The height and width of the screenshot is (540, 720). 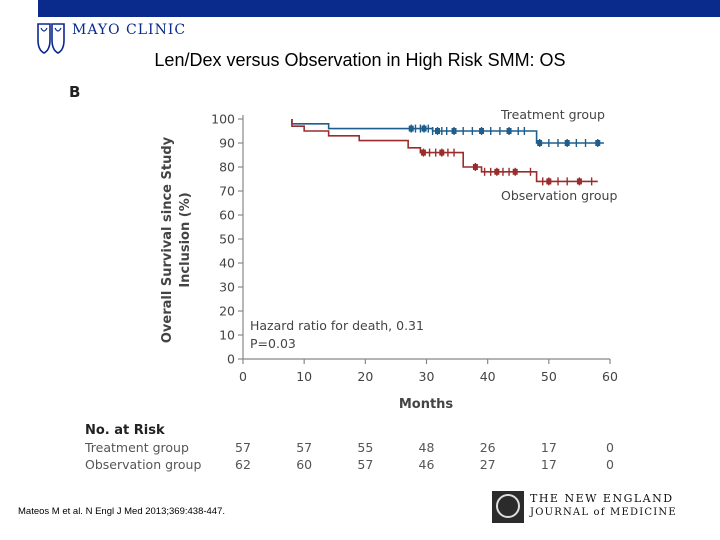 What do you see at coordinates (129, 30) in the screenshot?
I see `logo-text: MAYO CLINIC` at bounding box center [129, 30].